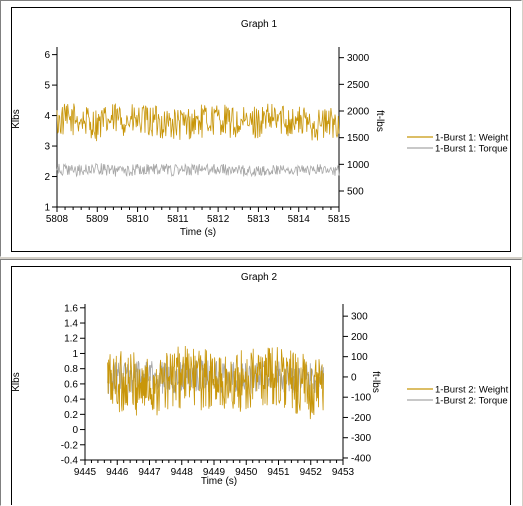 This screenshot has width=523, height=506. Describe the element at coordinates (354, 377) in the screenshot. I see `y2-tick-label: 0` at that location.